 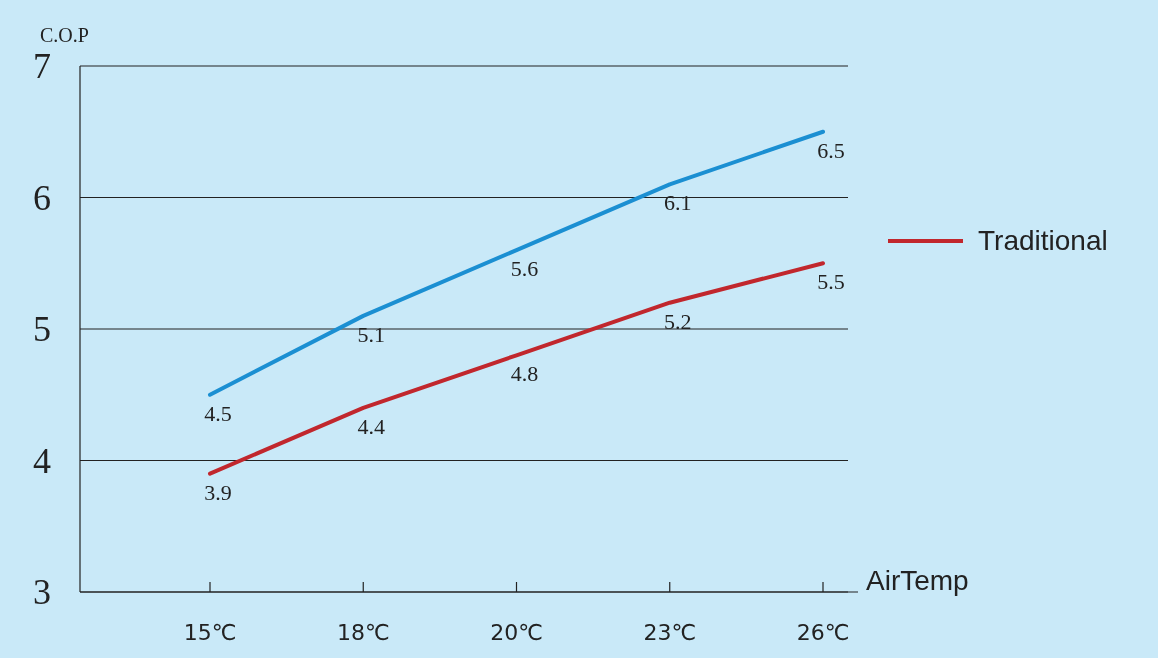 I want to click on y-tick-label: 7, so click(x=42, y=66).